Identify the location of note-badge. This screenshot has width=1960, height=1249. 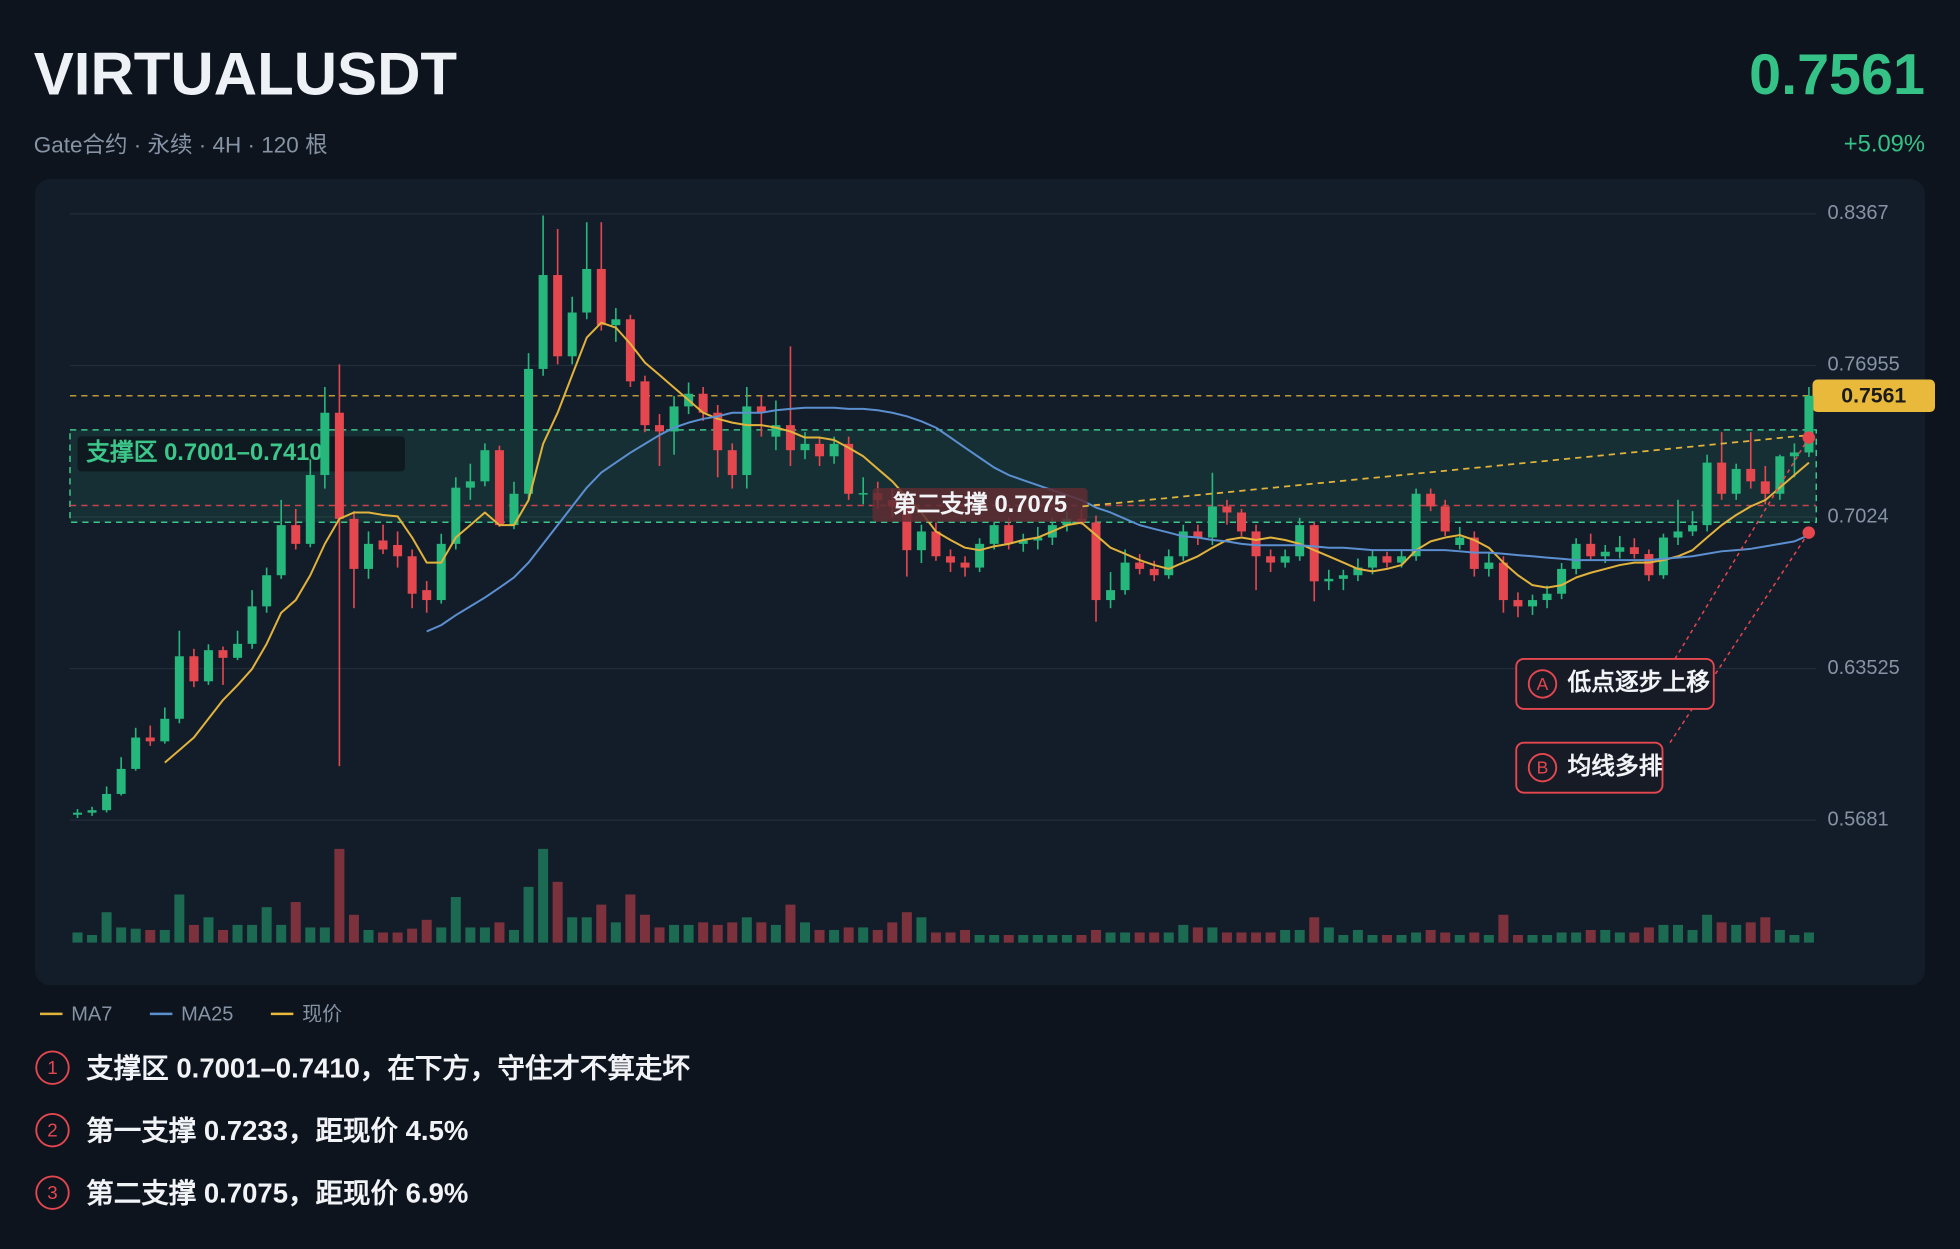
(52, 1192).